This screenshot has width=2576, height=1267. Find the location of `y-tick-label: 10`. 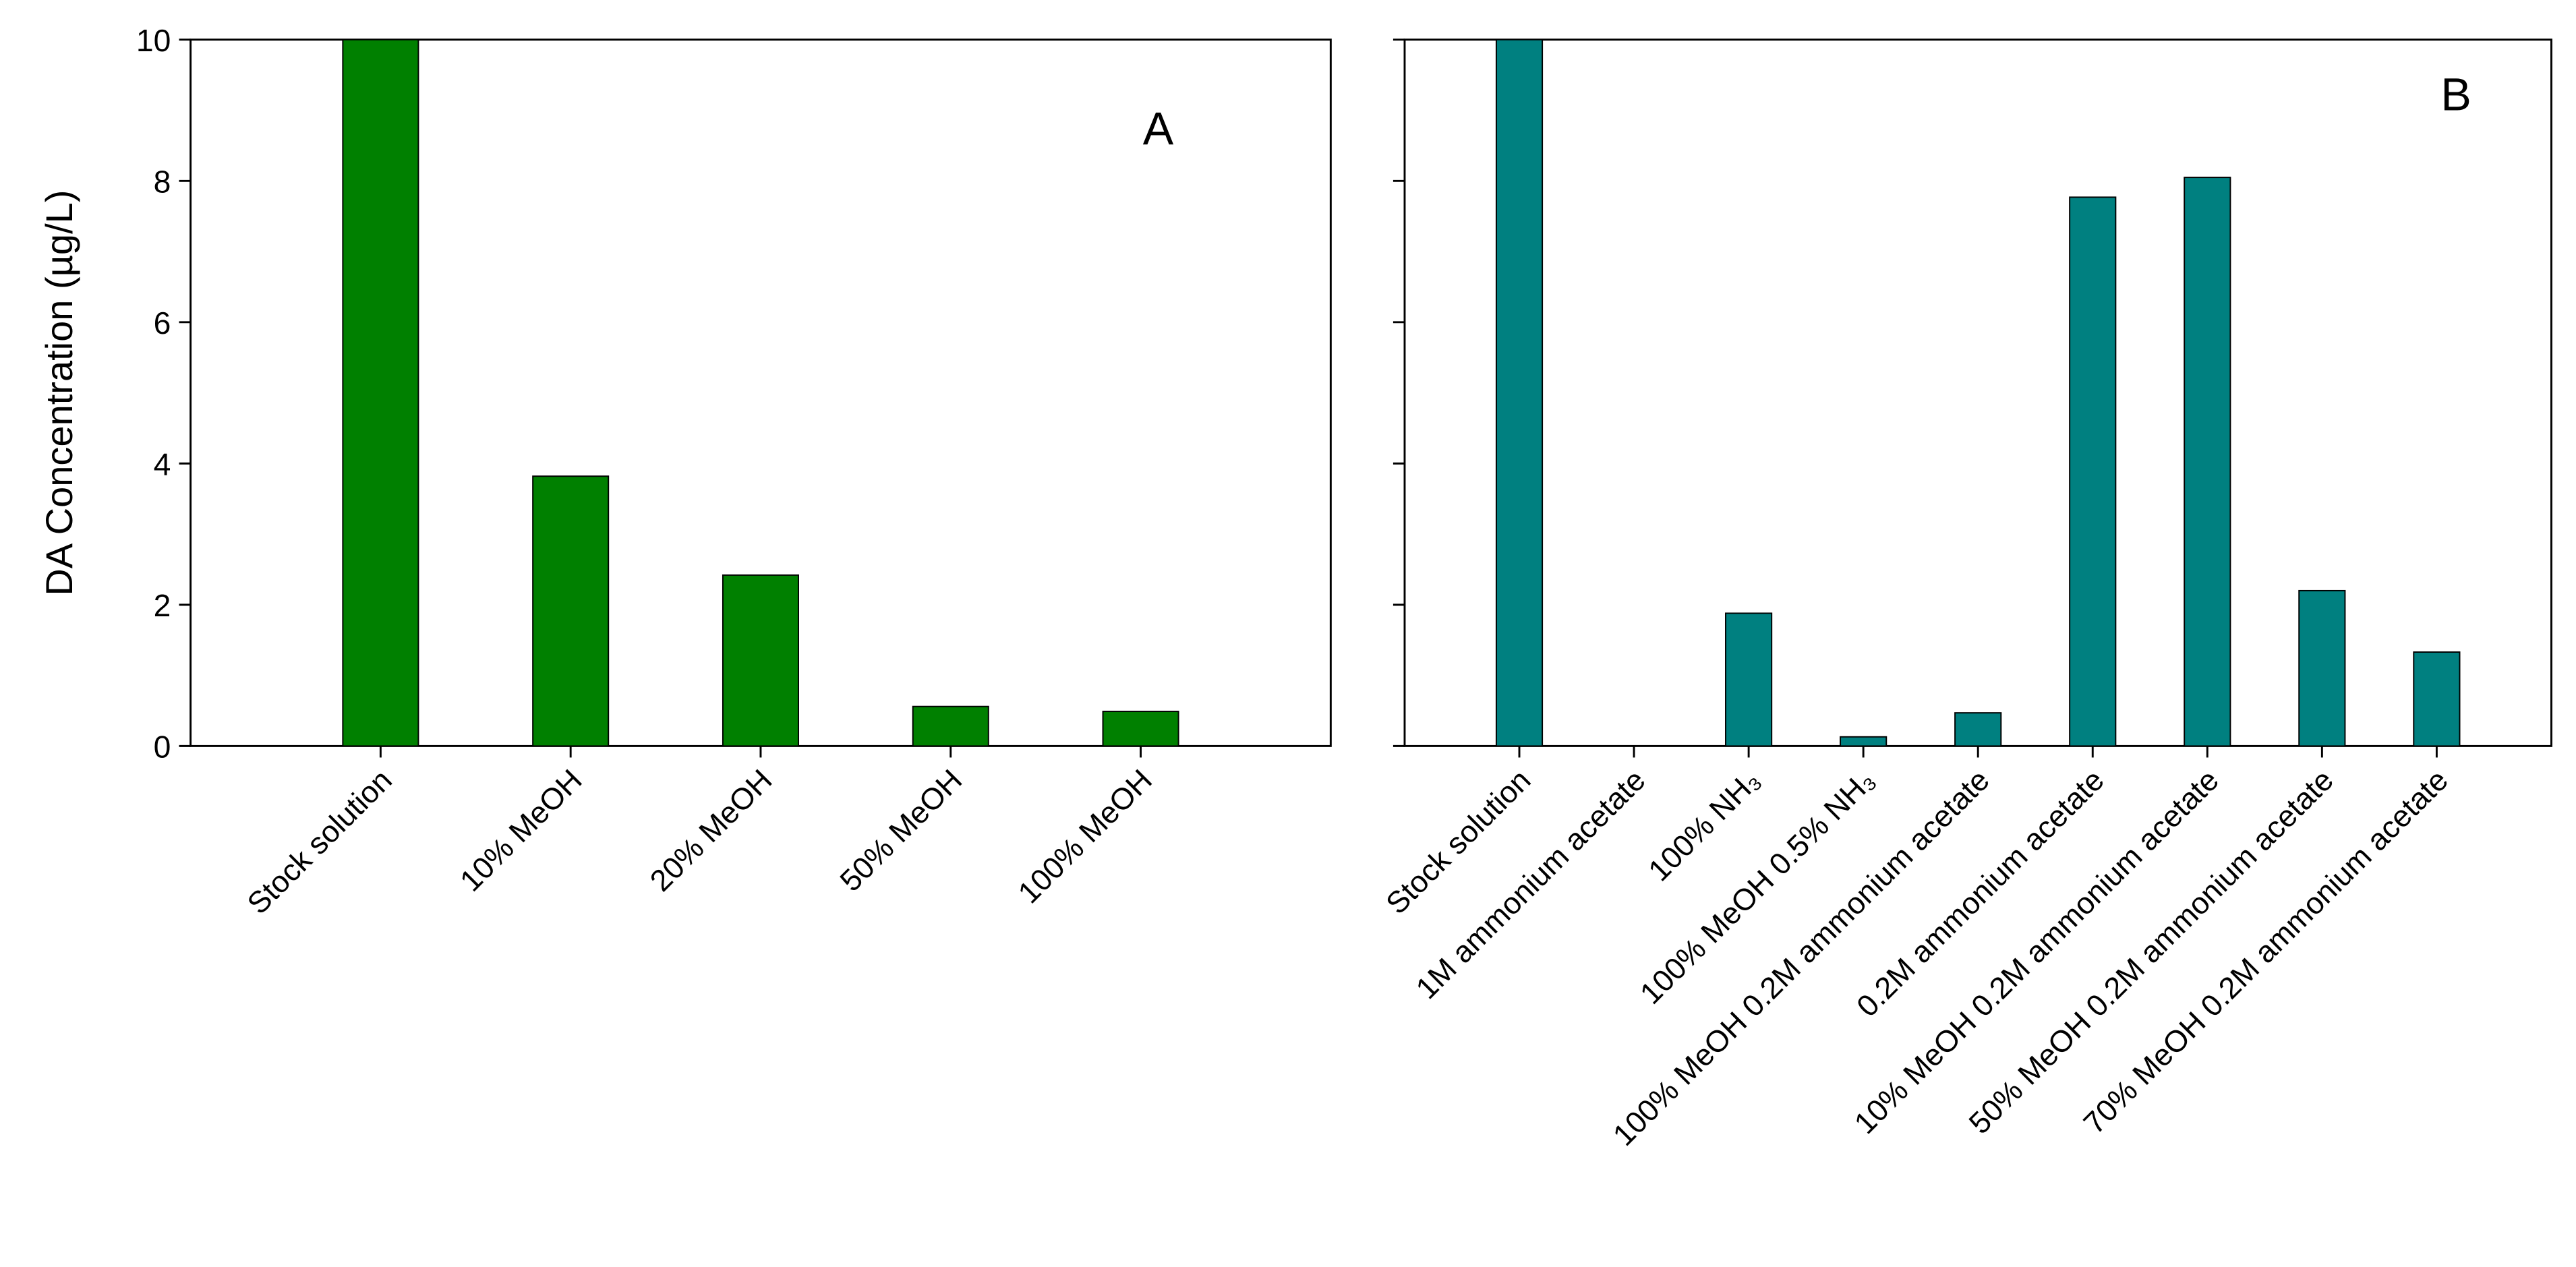

y-tick-label: 10 is located at coordinates (153, 40).